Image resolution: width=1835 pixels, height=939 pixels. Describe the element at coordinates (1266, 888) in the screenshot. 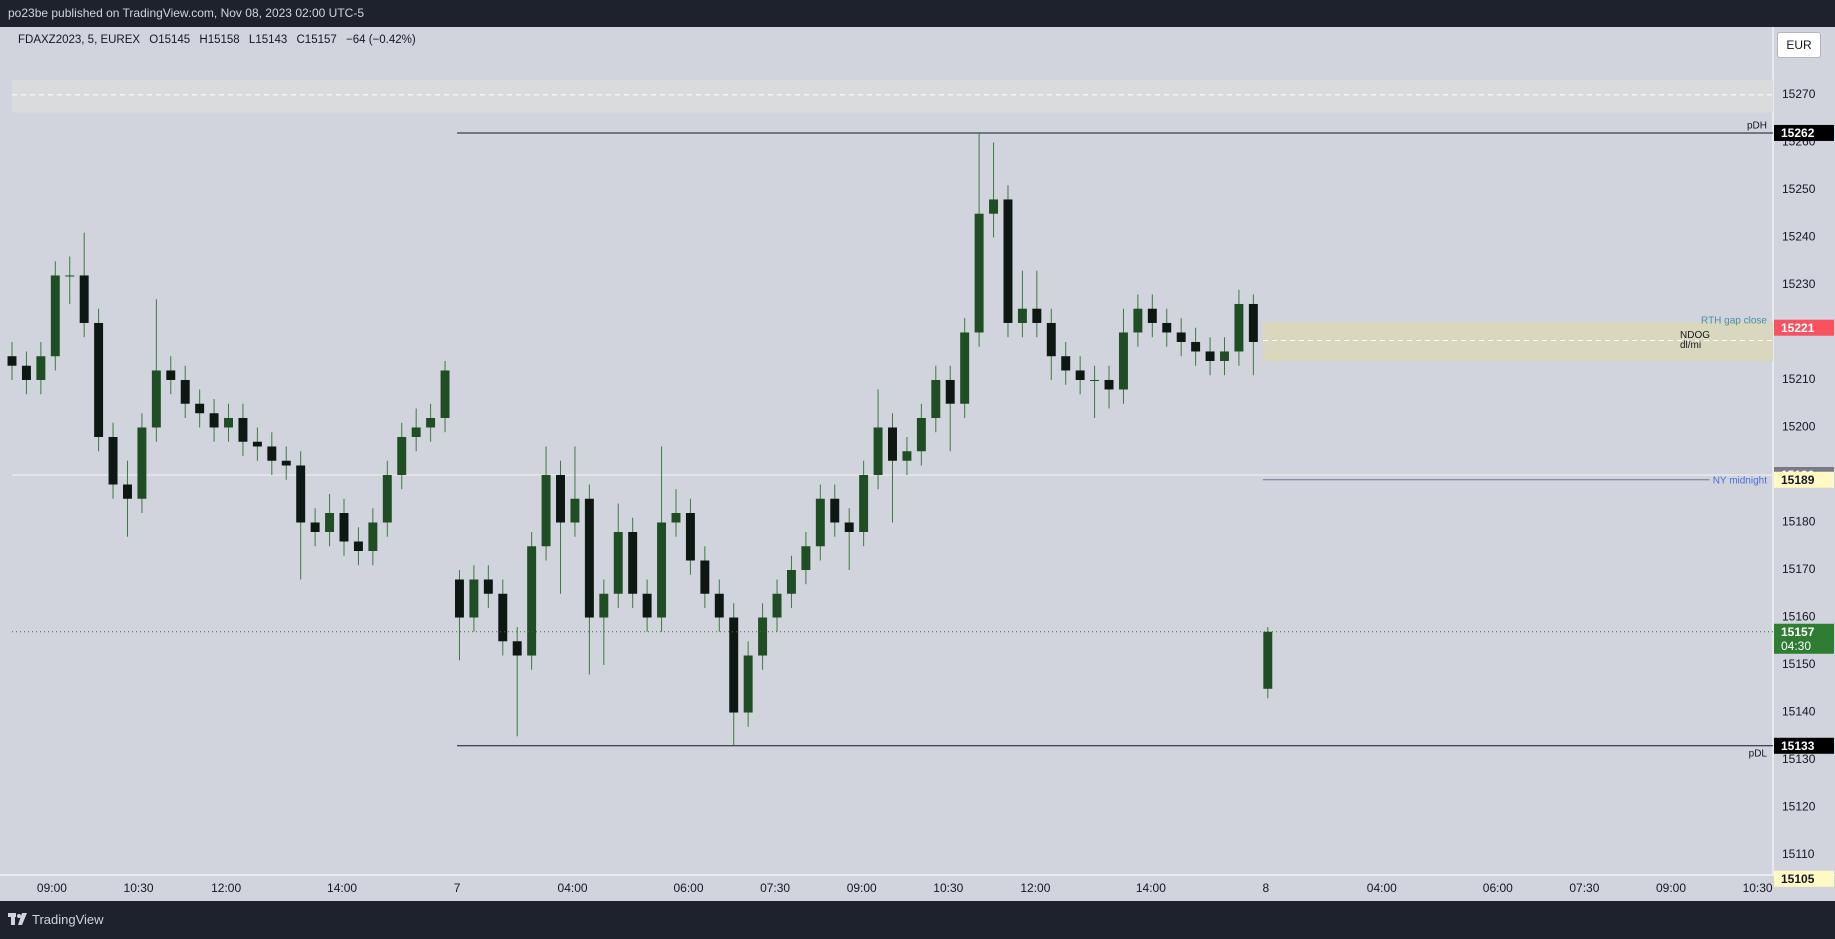

I see `x-tick-label: 8` at that location.